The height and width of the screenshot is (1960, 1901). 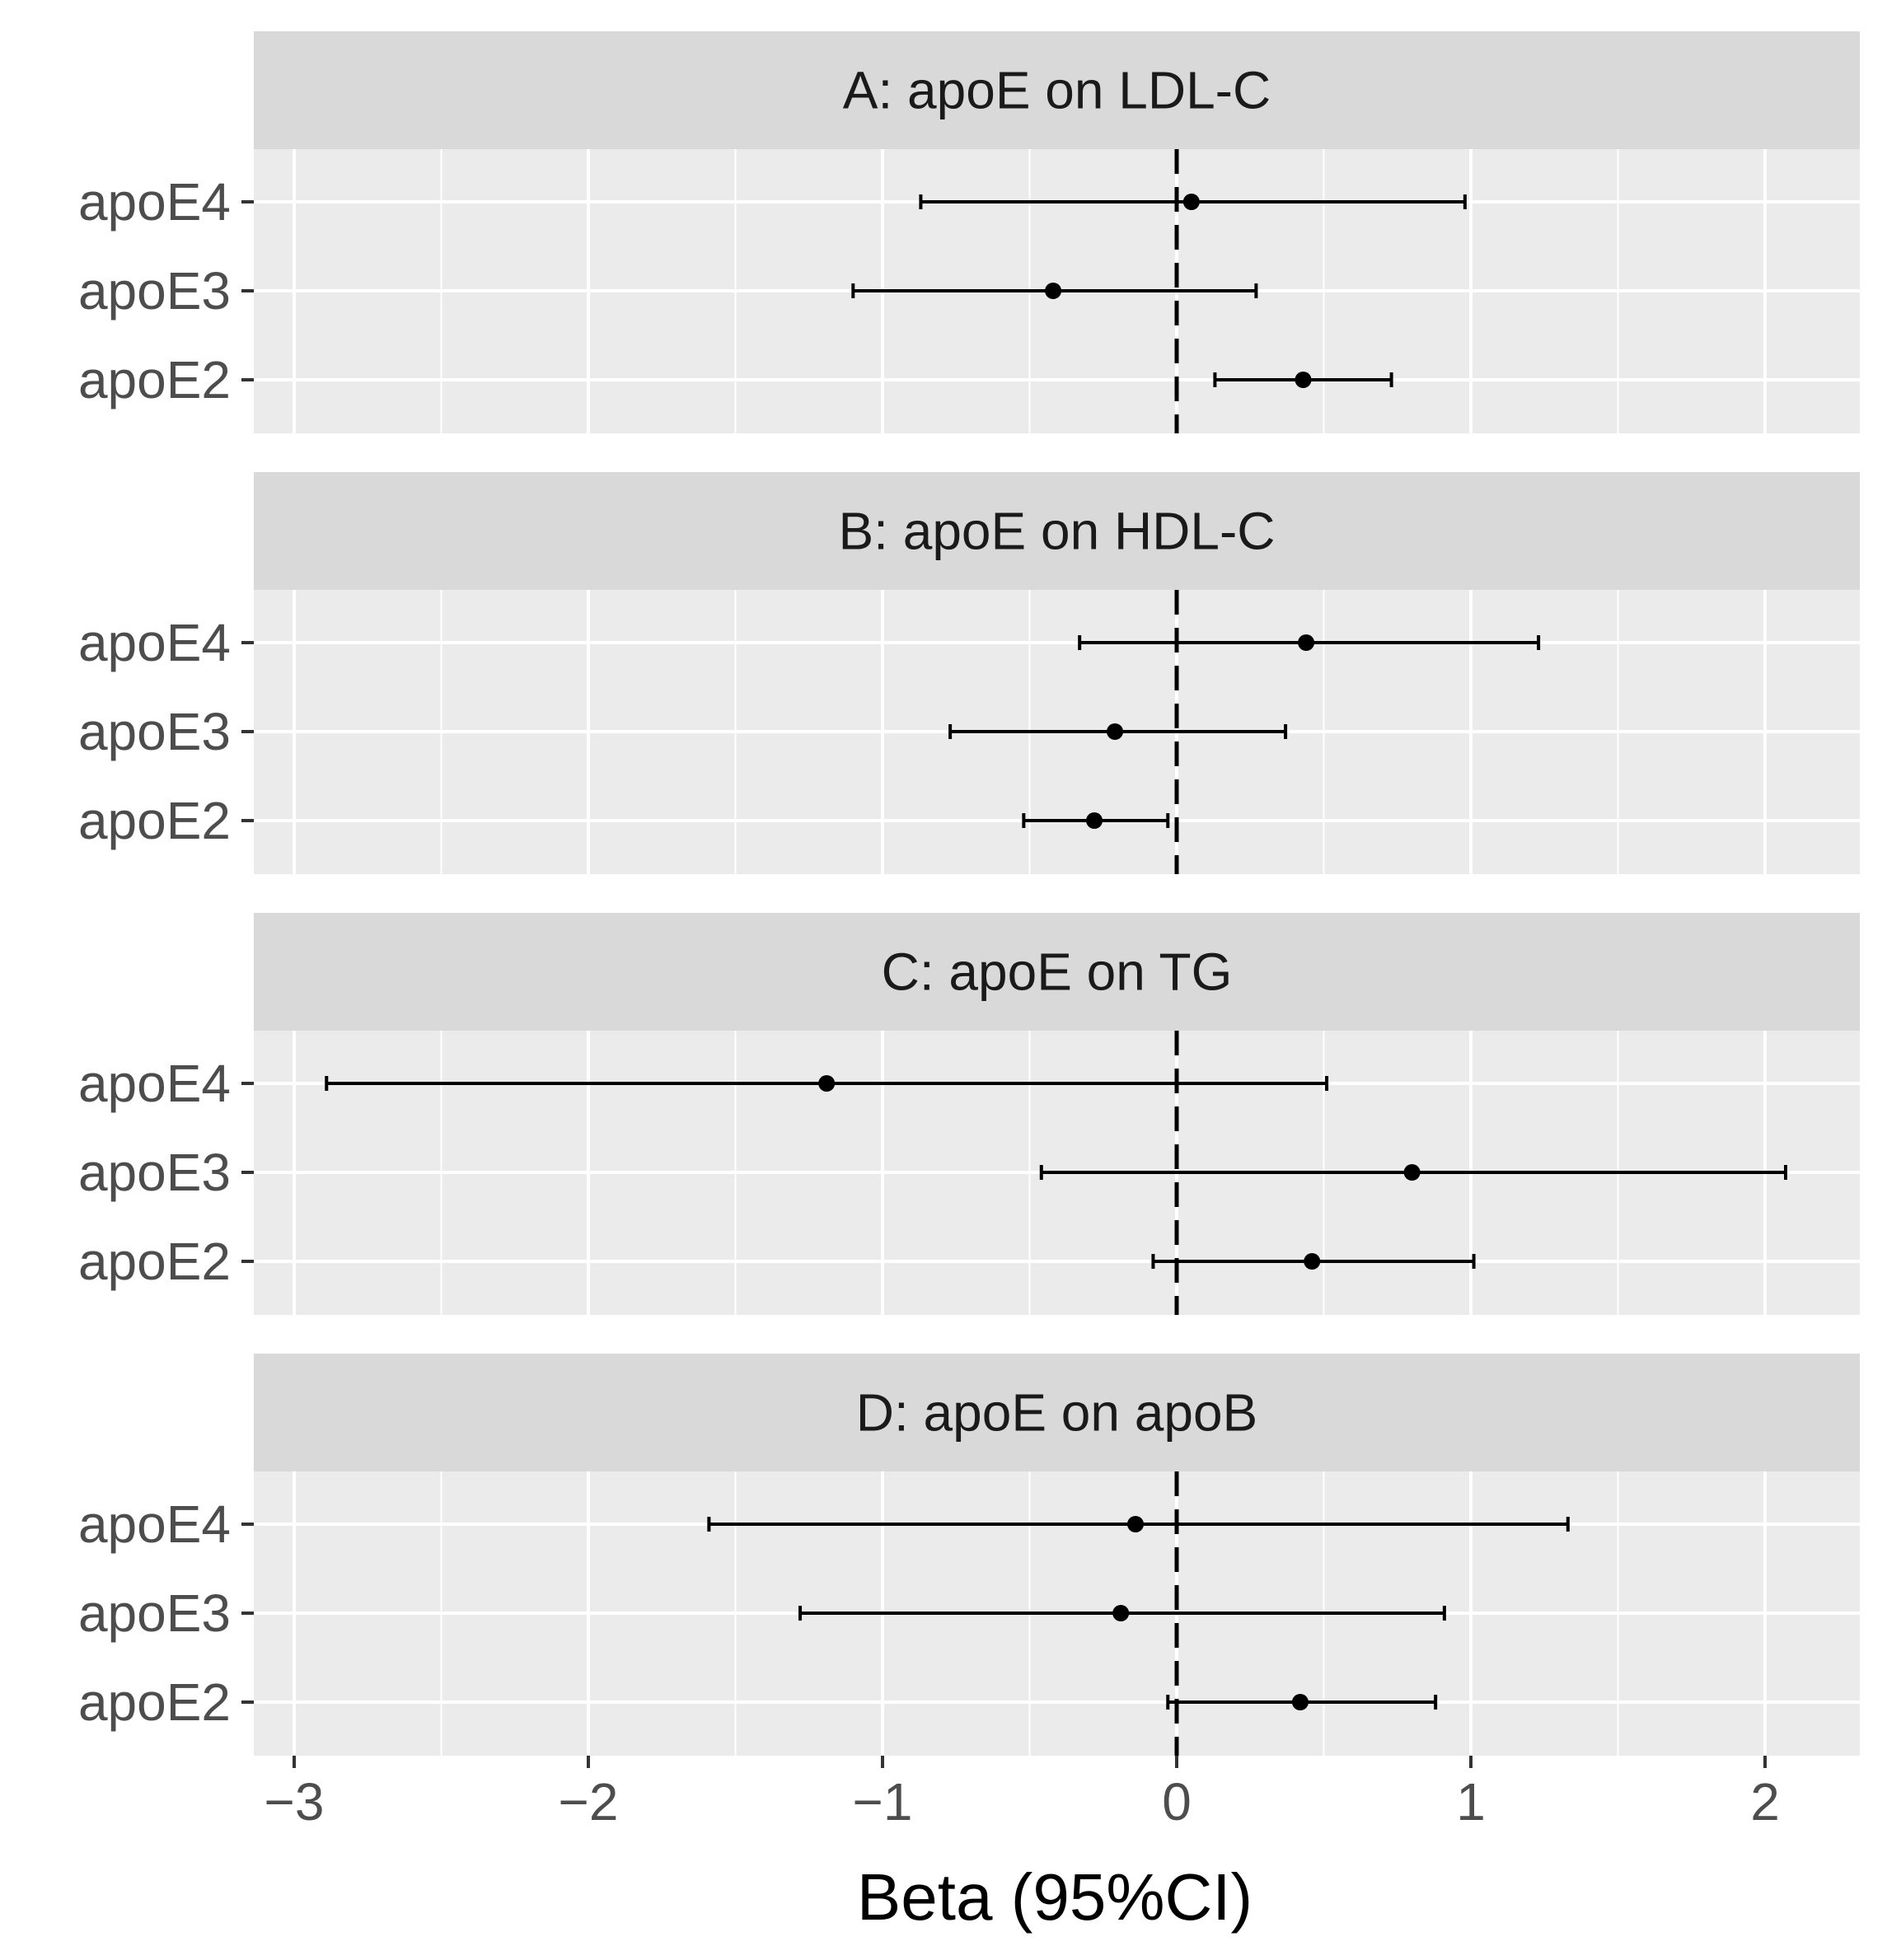 What do you see at coordinates (1765, 1802) in the screenshot?
I see `x-tick-label: 2` at bounding box center [1765, 1802].